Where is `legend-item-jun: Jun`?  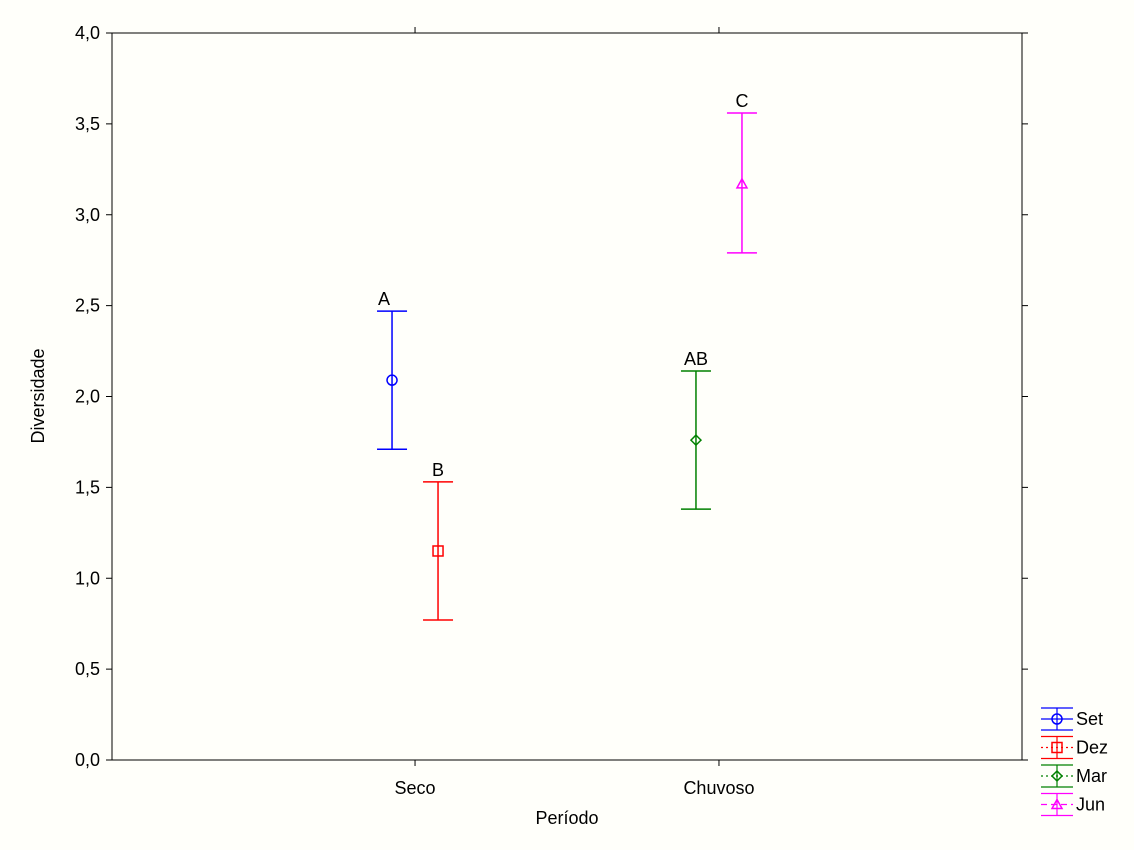
legend-item-jun: Jun is located at coordinates (1073, 804).